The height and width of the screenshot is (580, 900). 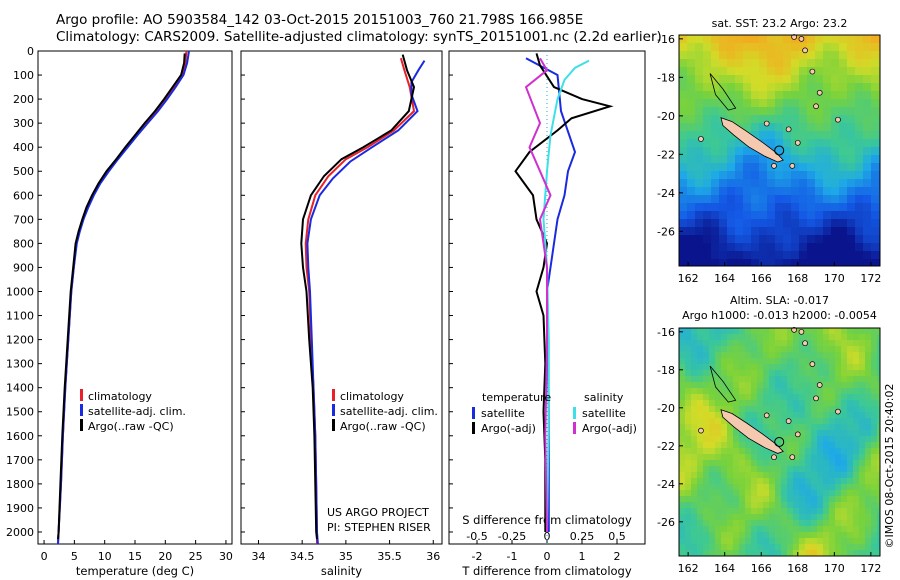 I want to click on x-tick-label: 25, so click(x=196, y=556).